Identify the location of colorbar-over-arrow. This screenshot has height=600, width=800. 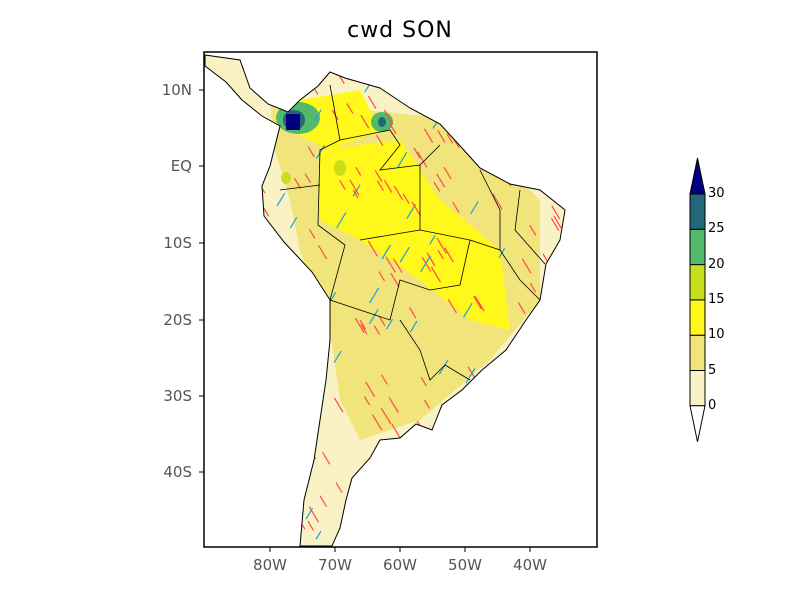
(697, 176).